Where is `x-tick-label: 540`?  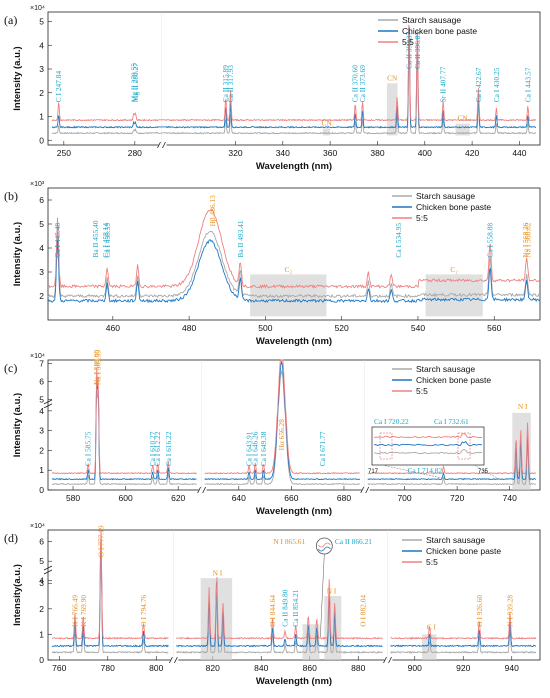 x-tick-label: 540 is located at coordinates (418, 328).